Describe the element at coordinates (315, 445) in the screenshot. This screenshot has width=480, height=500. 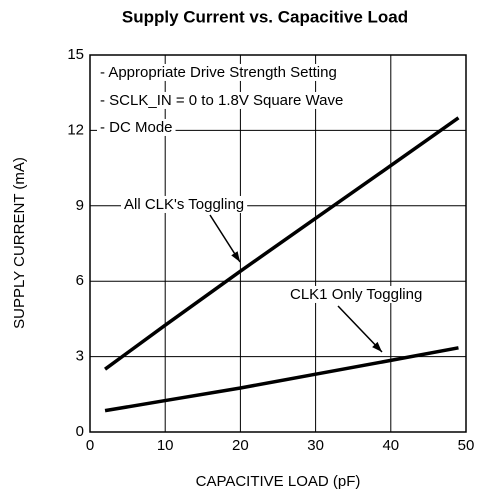
I see `x-tick-label: 30` at that location.